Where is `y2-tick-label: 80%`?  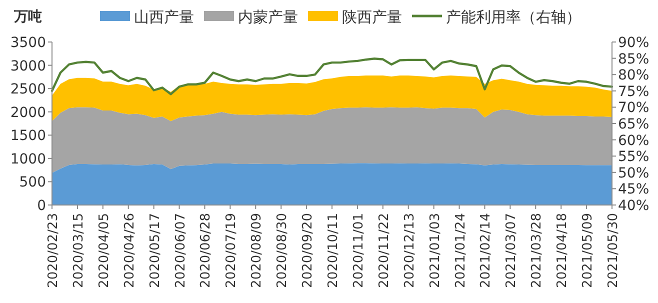
y2-tick-label: 80% is located at coordinates (634, 76).